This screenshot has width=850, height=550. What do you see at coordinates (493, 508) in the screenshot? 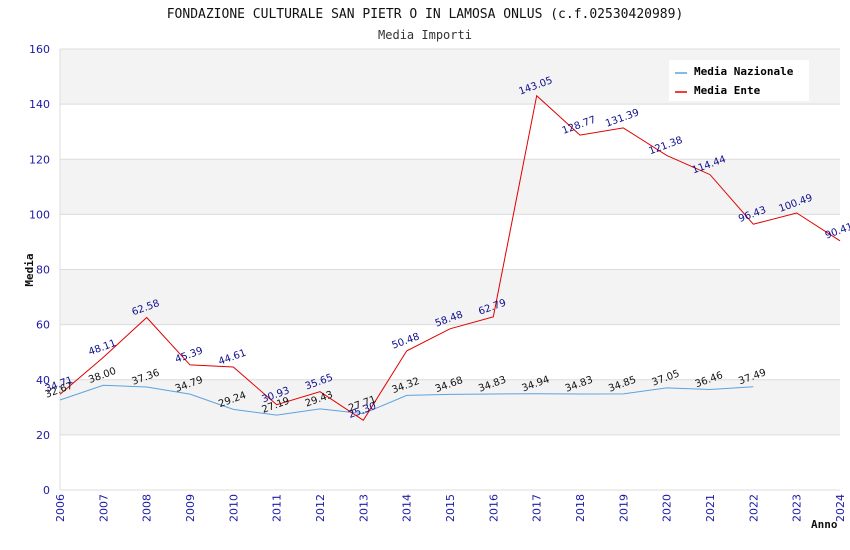
I see `x-tick-label: 2016` at bounding box center [493, 508].